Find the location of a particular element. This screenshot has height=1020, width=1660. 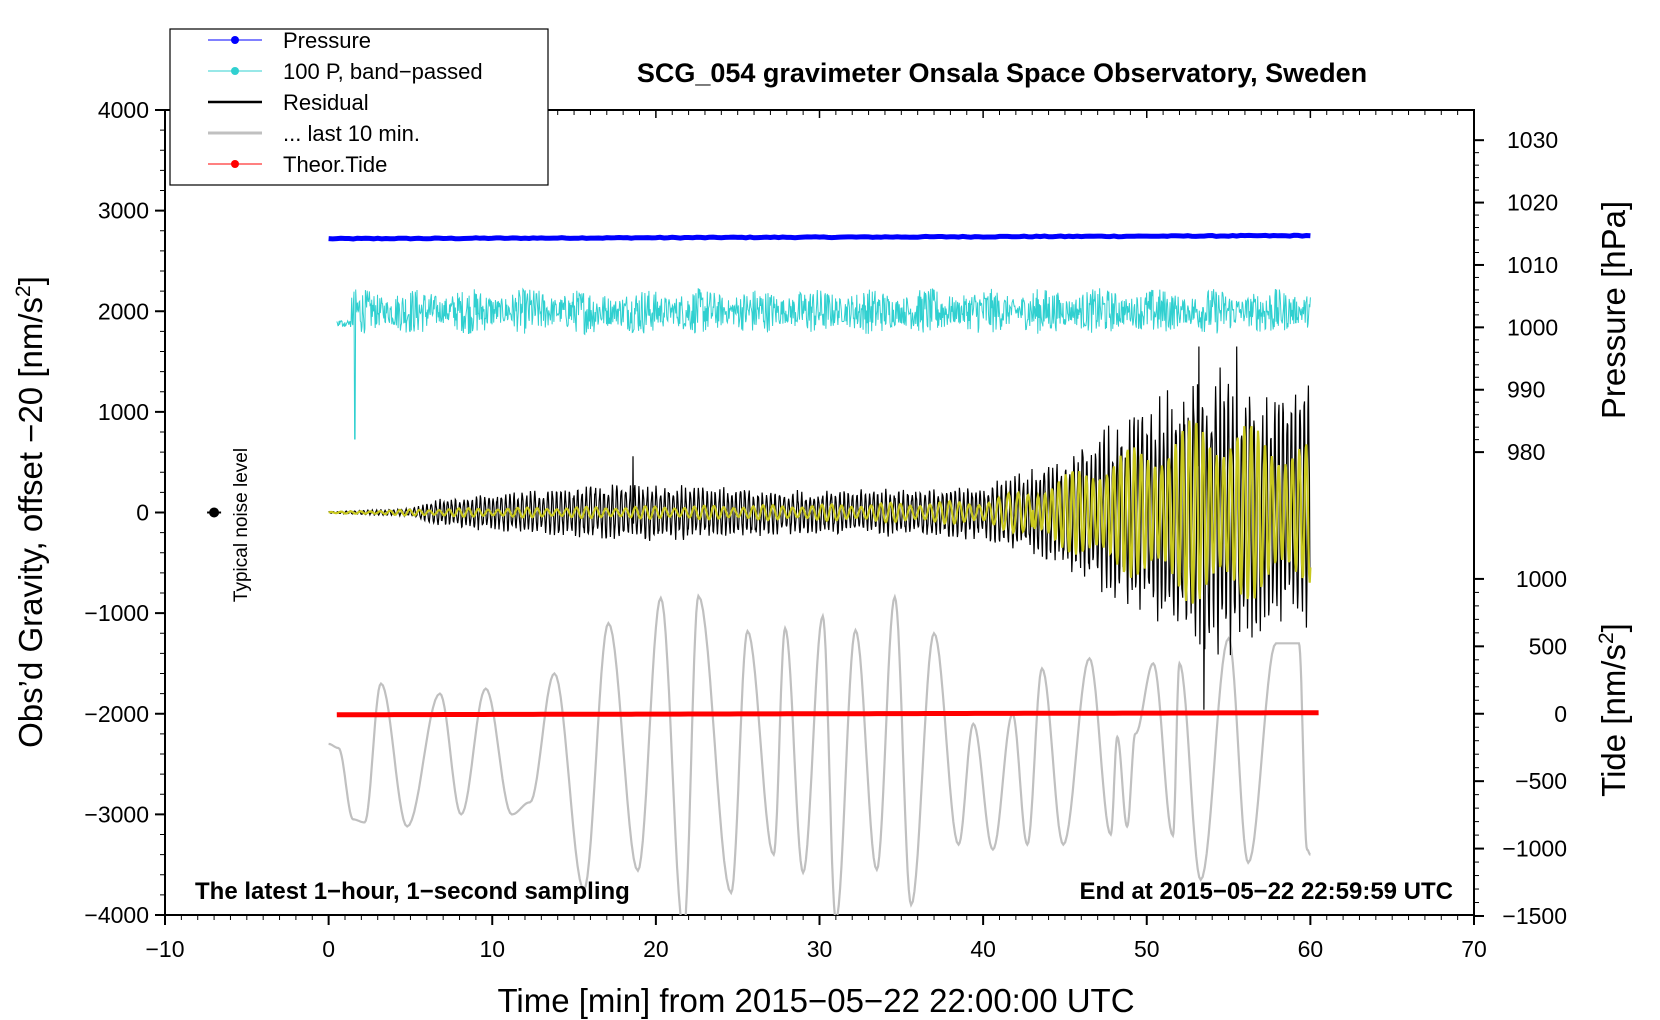

pressure-tick-label: 980 is located at coordinates (1526, 452).